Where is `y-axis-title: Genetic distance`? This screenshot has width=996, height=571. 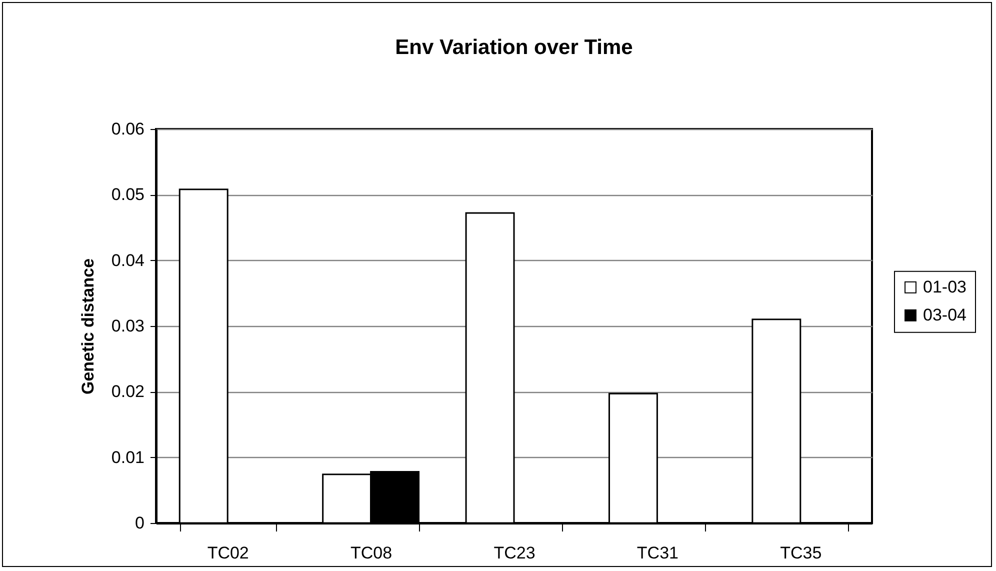
y-axis-title: Genetic distance is located at coordinates (88, 326).